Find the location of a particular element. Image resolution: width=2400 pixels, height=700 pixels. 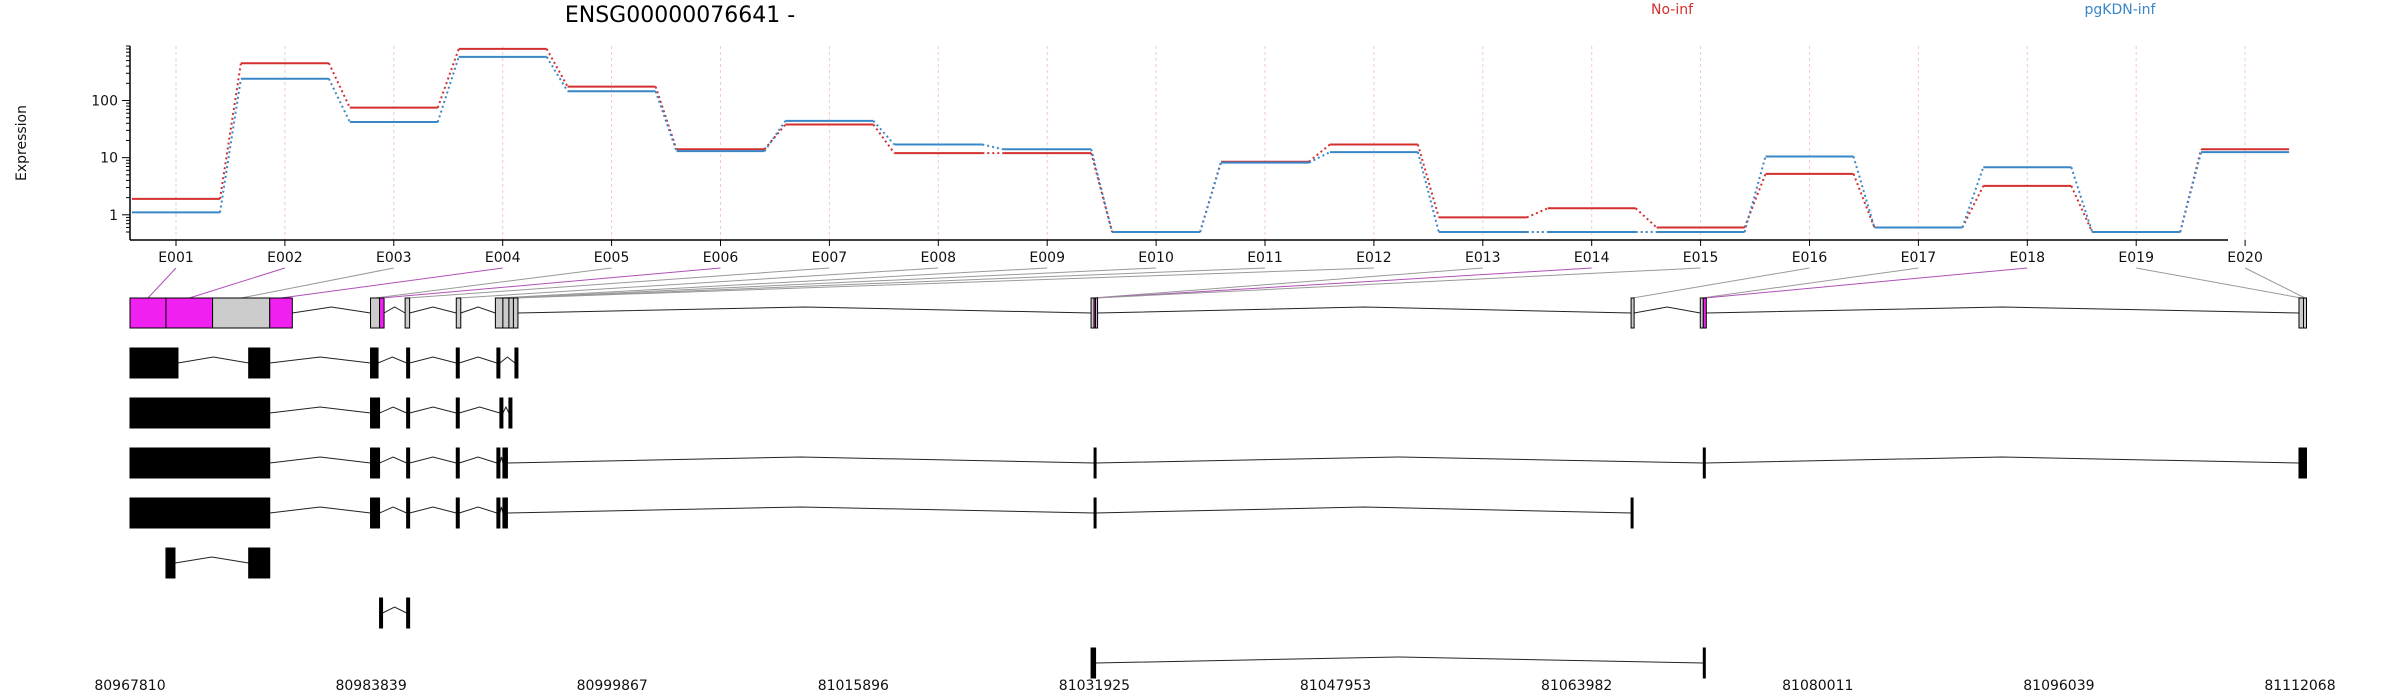

y-axis-label: Expression is located at coordinates (22, 143).